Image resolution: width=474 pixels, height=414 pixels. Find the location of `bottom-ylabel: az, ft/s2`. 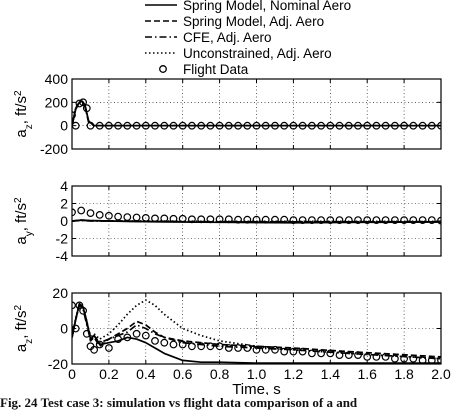

bottom-ylabel: az, ft/s2 is located at coordinates (24, 328).